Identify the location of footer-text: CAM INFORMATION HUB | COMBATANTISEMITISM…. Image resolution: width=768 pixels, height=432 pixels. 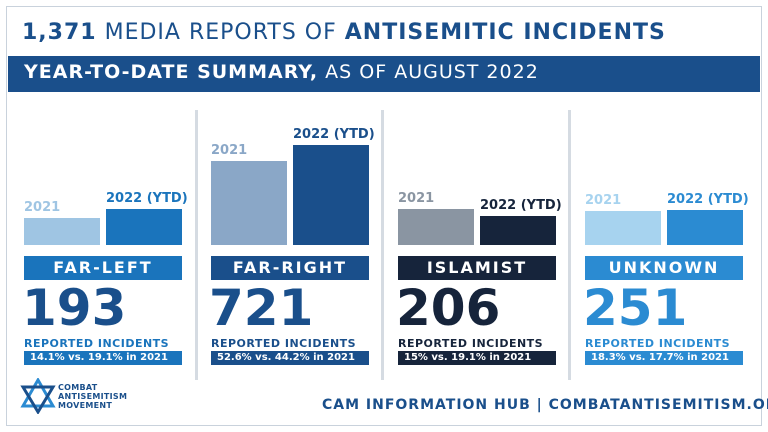
(545, 405).